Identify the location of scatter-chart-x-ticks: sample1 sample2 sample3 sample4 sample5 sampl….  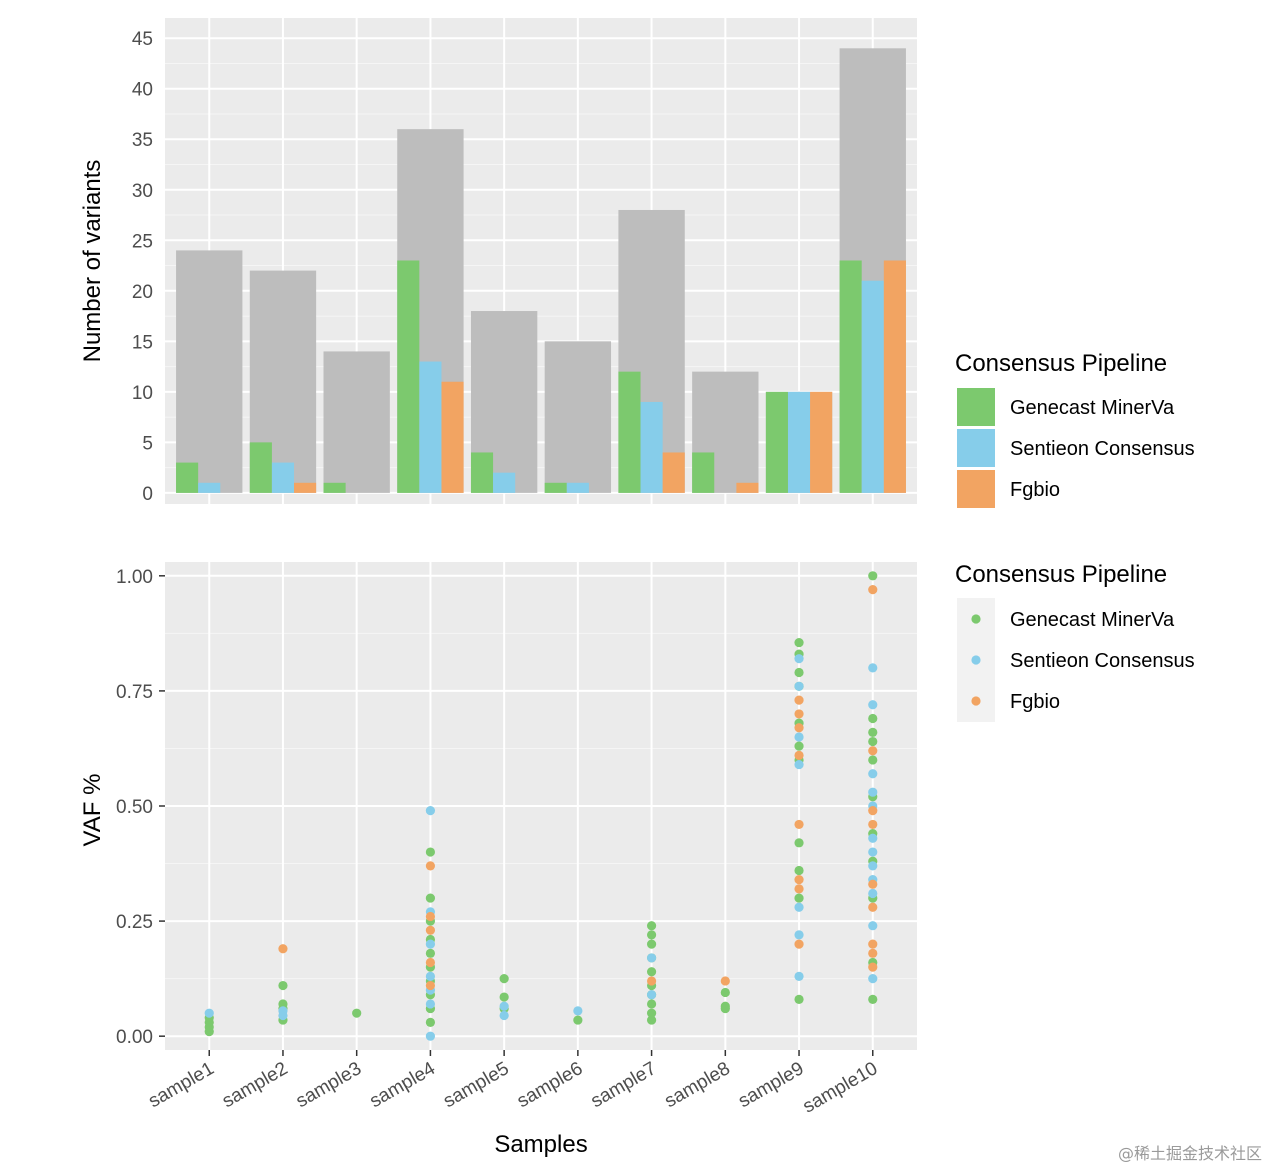
(513, 1084).